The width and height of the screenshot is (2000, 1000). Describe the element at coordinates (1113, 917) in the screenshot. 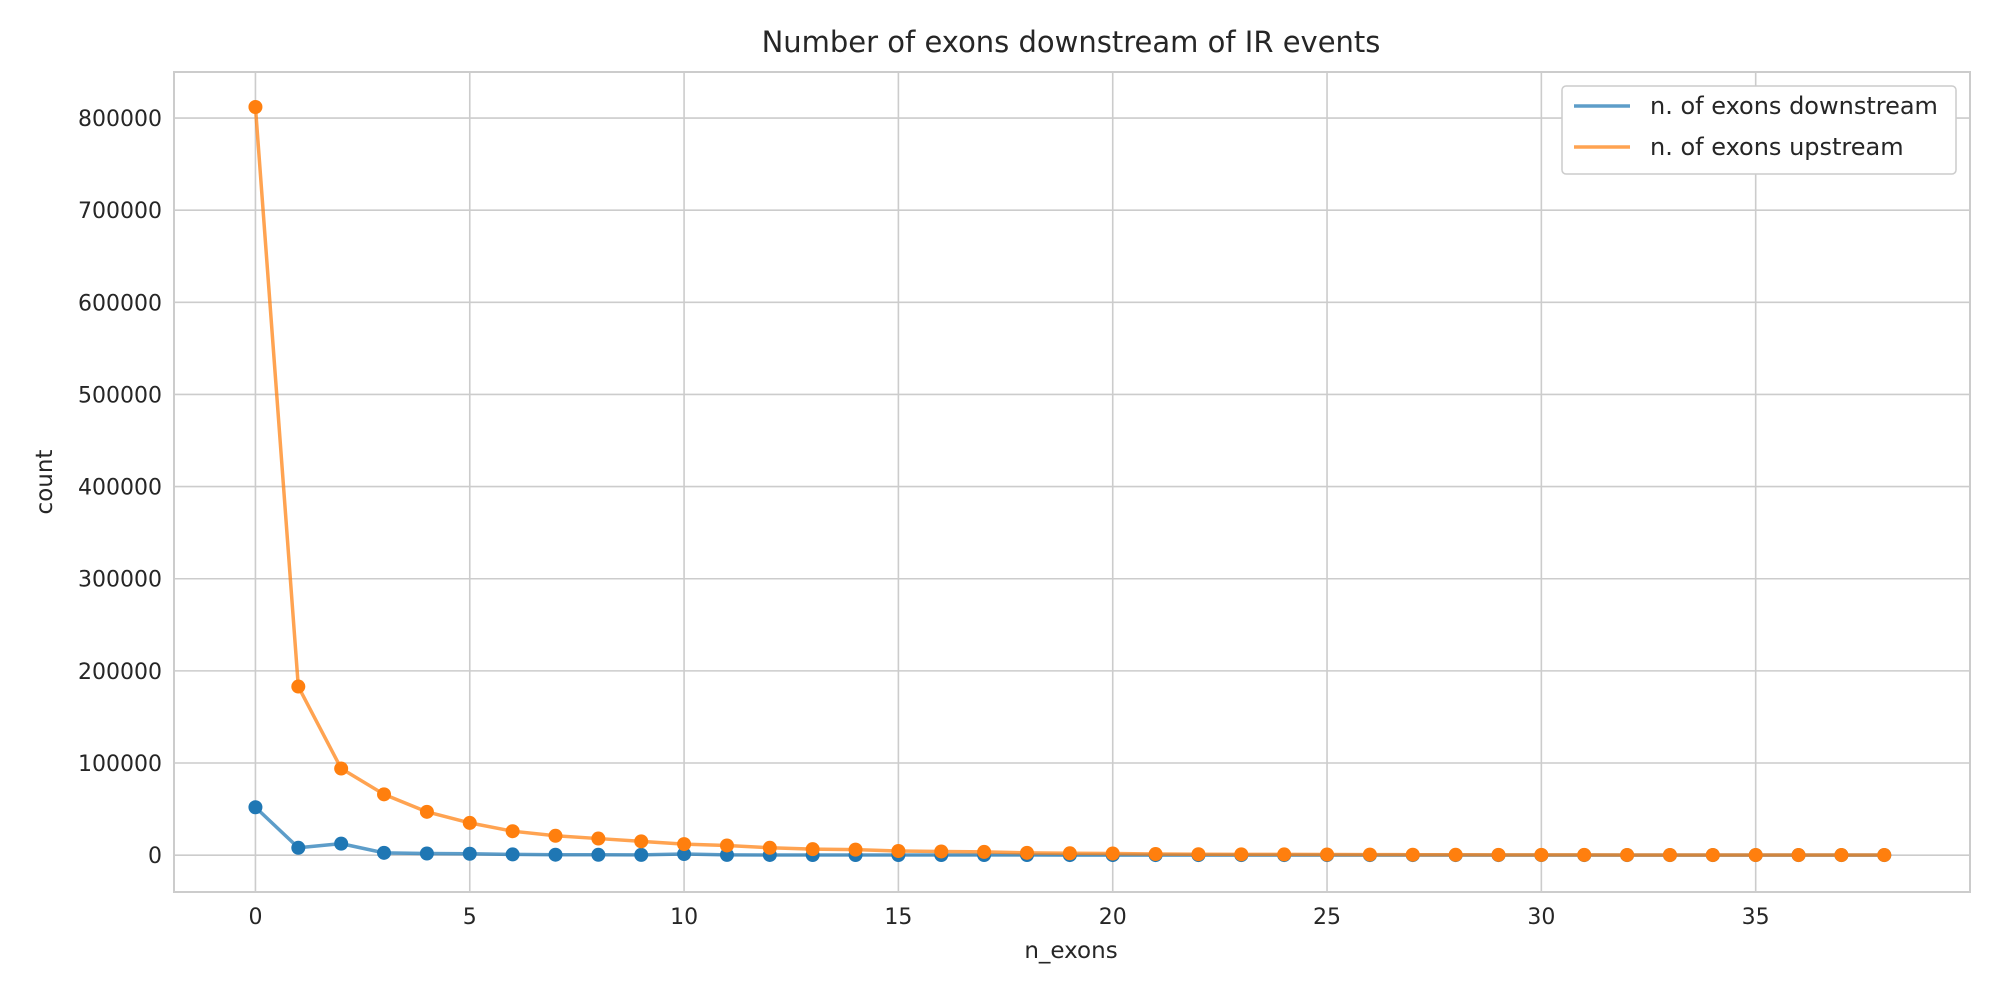

I see `x-tick-label: 20` at that location.